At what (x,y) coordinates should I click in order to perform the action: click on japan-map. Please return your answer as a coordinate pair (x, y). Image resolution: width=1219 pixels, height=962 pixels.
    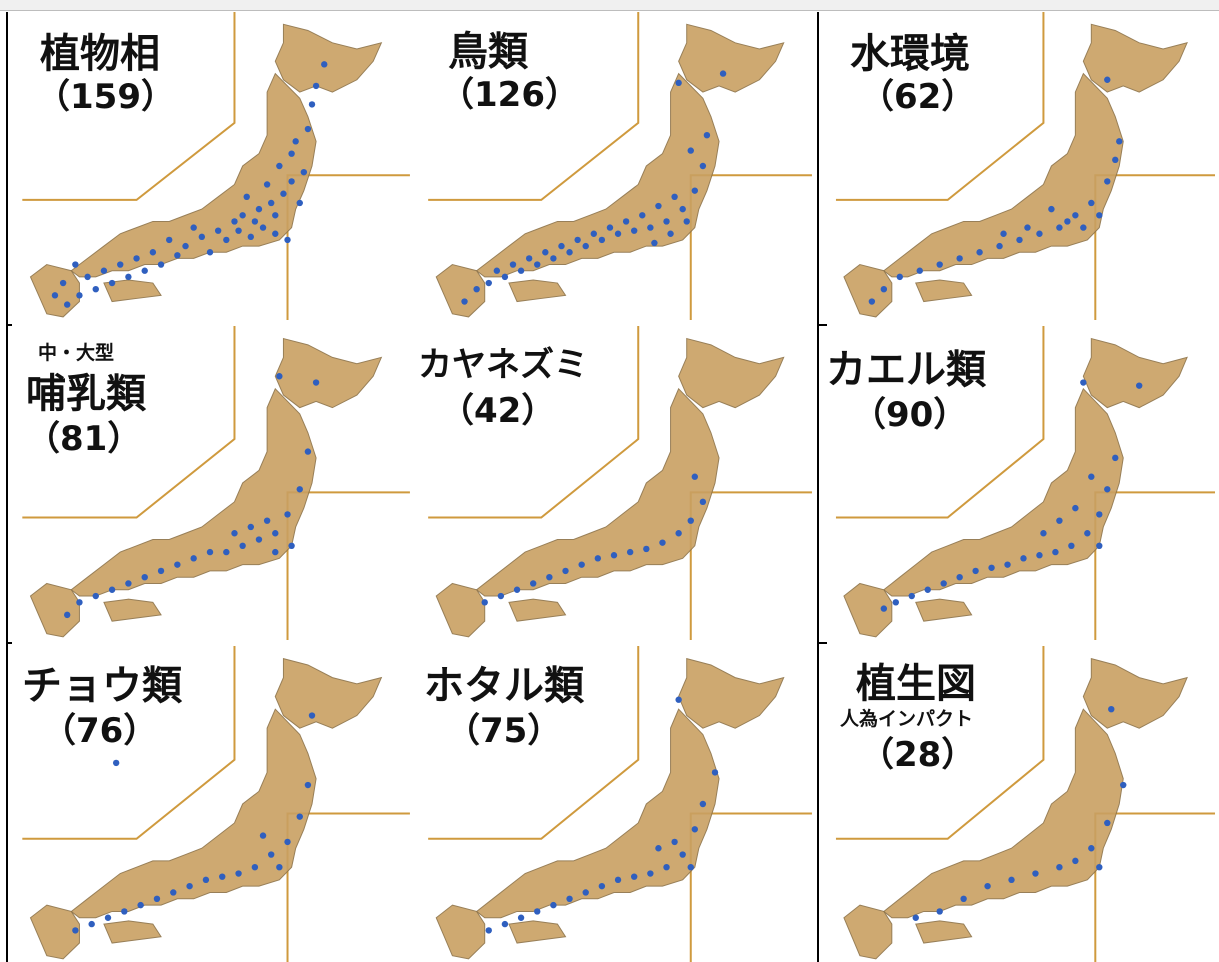
    Looking at the image, I should click on (216, 804).